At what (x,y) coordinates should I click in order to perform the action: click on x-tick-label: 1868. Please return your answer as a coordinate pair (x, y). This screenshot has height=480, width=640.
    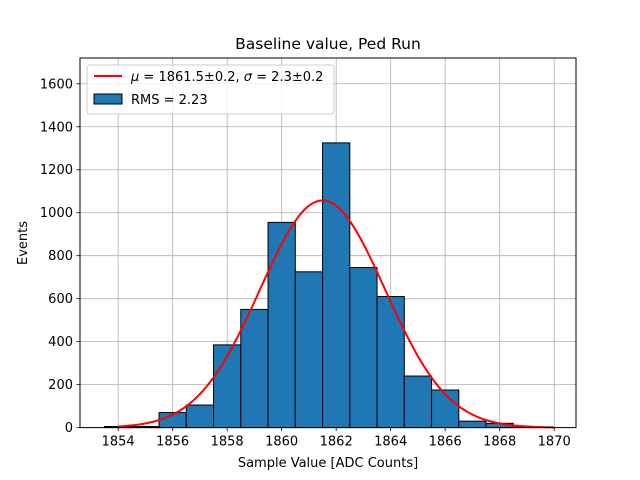
    Looking at the image, I should click on (499, 442).